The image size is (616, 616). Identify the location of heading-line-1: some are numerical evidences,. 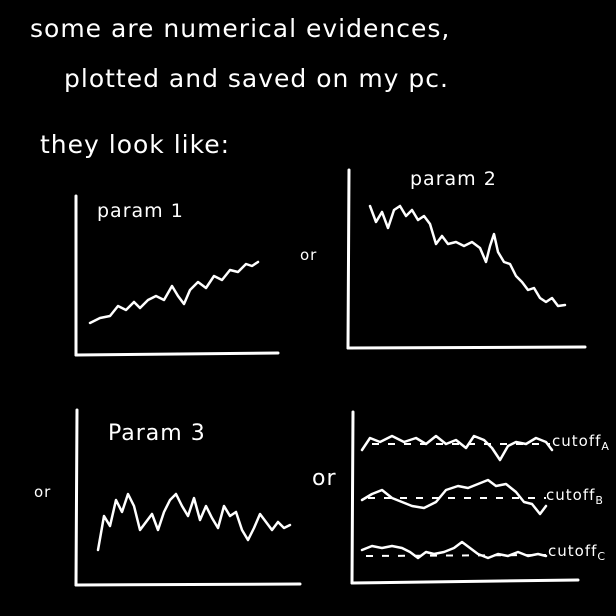
(240, 28).